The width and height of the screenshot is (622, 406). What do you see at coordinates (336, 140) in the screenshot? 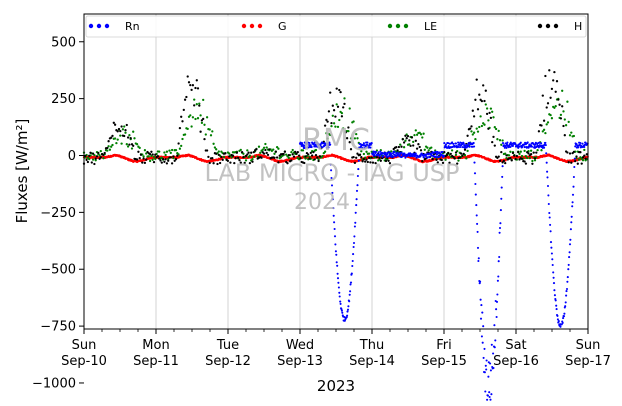
I see `watermark-line-1: RMC` at bounding box center [336, 140].